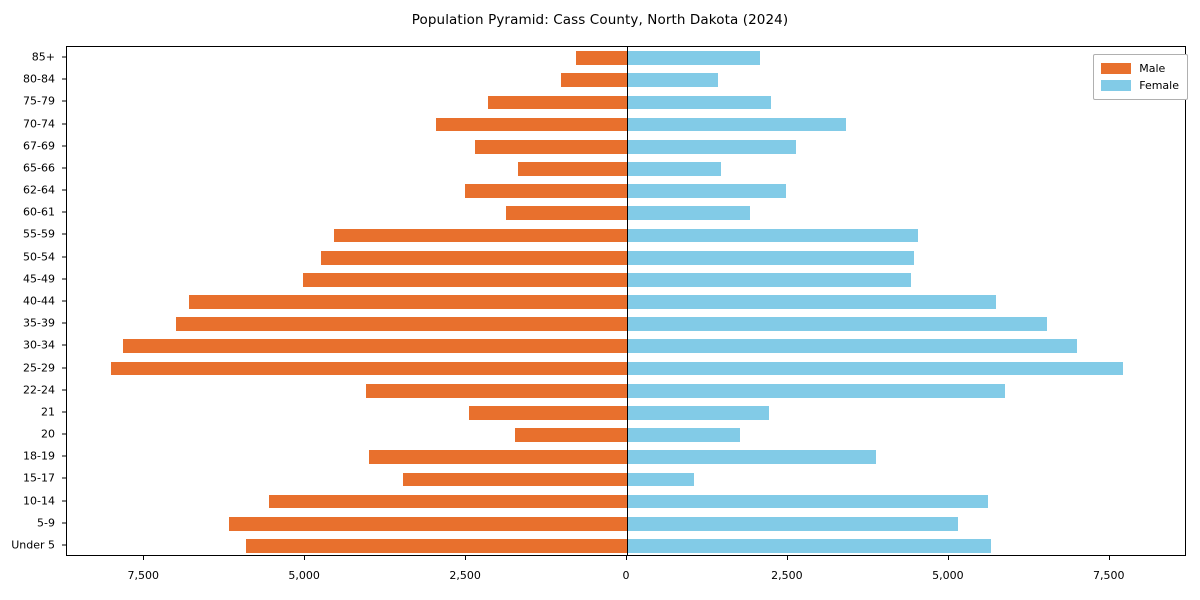 The width and height of the screenshot is (1200, 600). I want to click on legend-item-male: Male, so click(1140, 68).